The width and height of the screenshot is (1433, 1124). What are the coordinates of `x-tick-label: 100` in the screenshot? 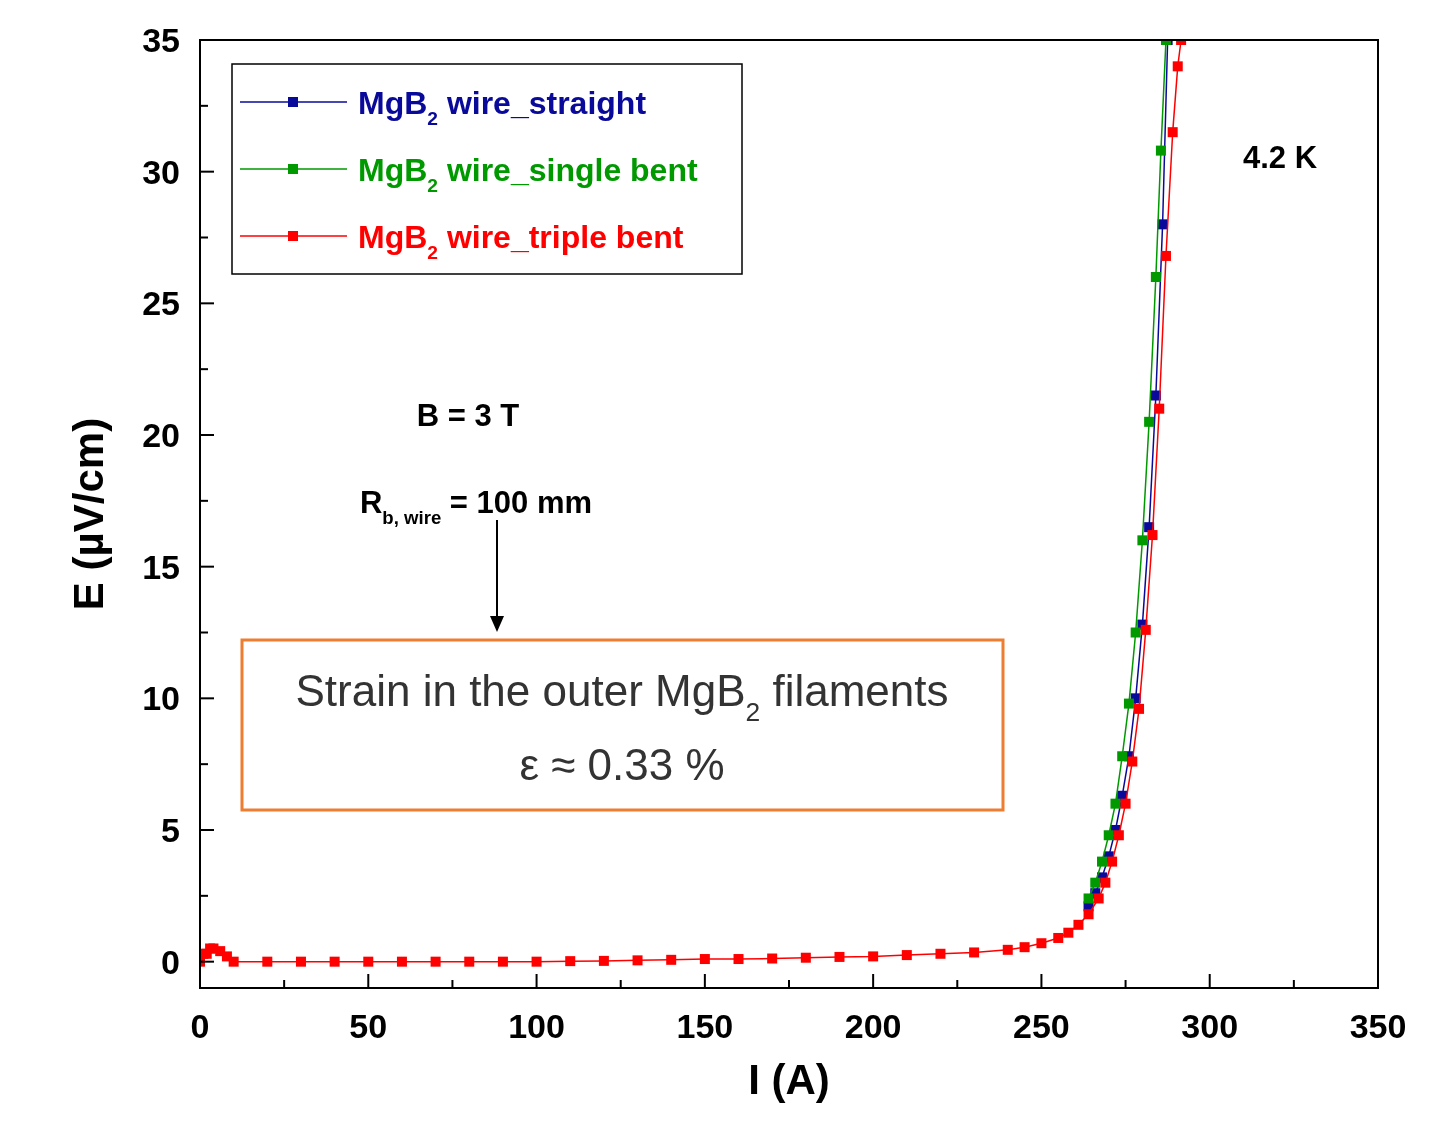 It's located at (536, 1026).